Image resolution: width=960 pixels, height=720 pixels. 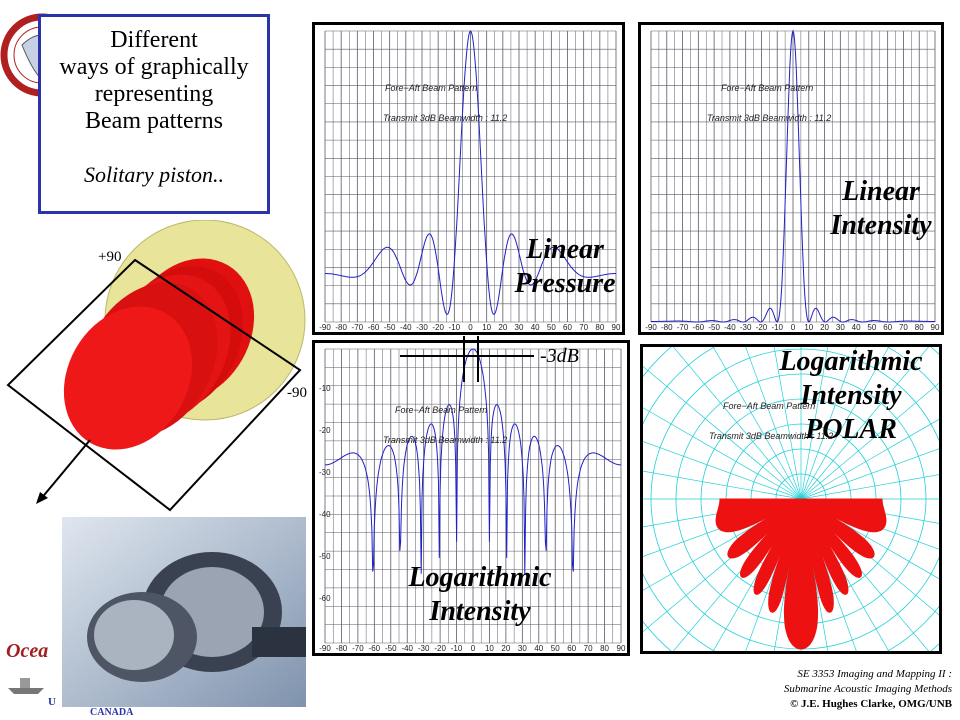 What do you see at coordinates (325, 430) in the screenshot?
I see `y-tick-label: -20` at bounding box center [325, 430].